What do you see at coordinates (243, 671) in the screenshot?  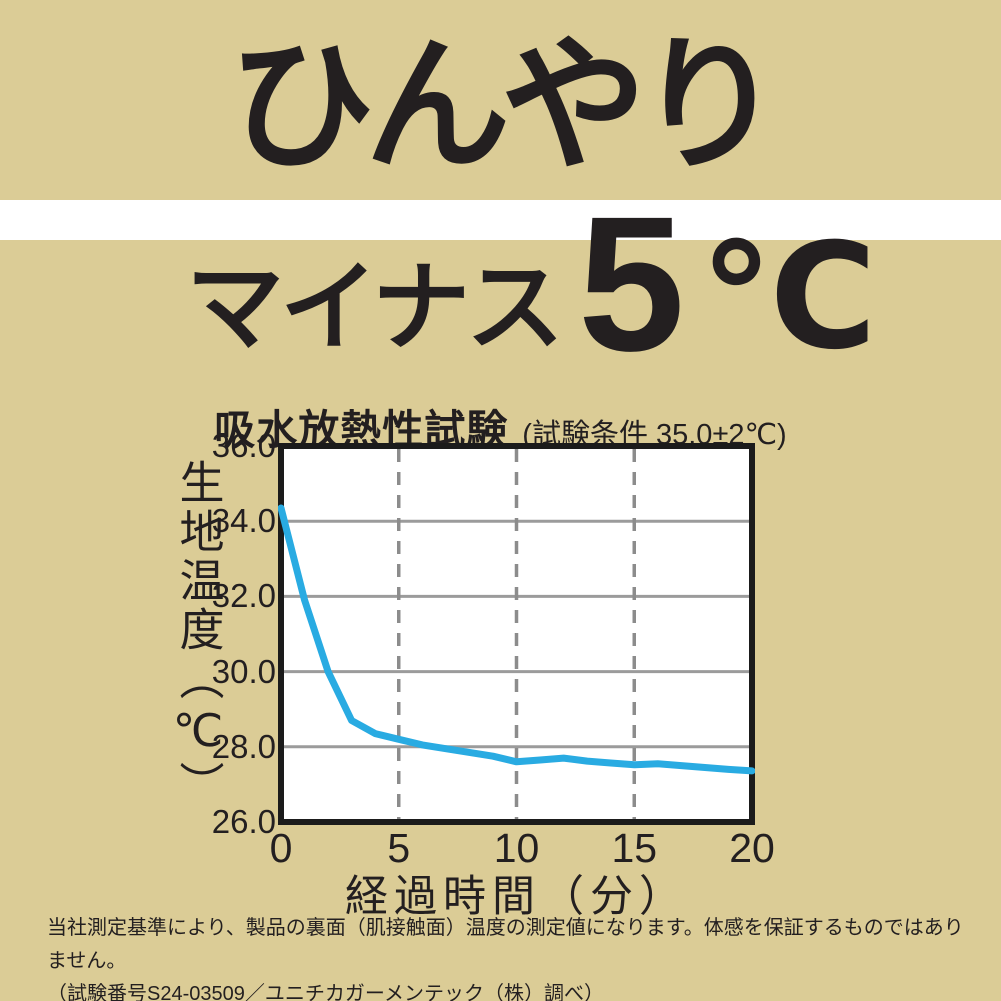 I see `y-tick-label: 30.0` at bounding box center [243, 671].